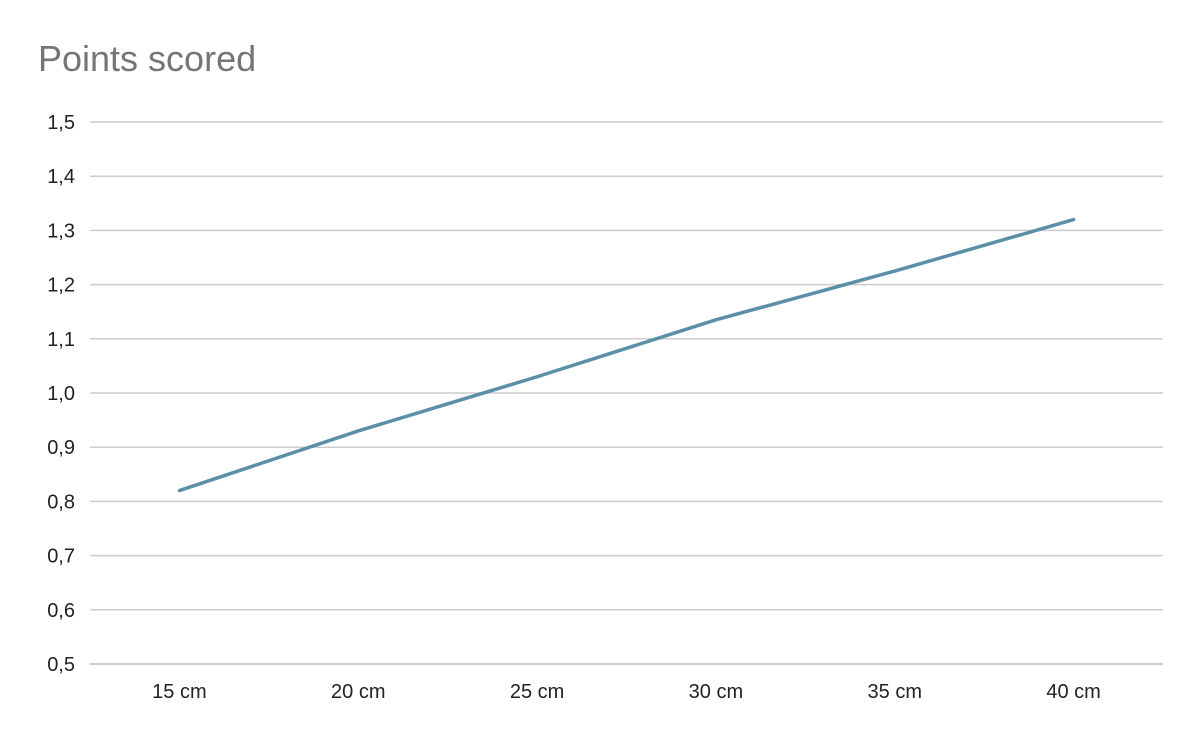 The height and width of the screenshot is (742, 1200). I want to click on y-tick-label: 1,5, so click(61, 123).